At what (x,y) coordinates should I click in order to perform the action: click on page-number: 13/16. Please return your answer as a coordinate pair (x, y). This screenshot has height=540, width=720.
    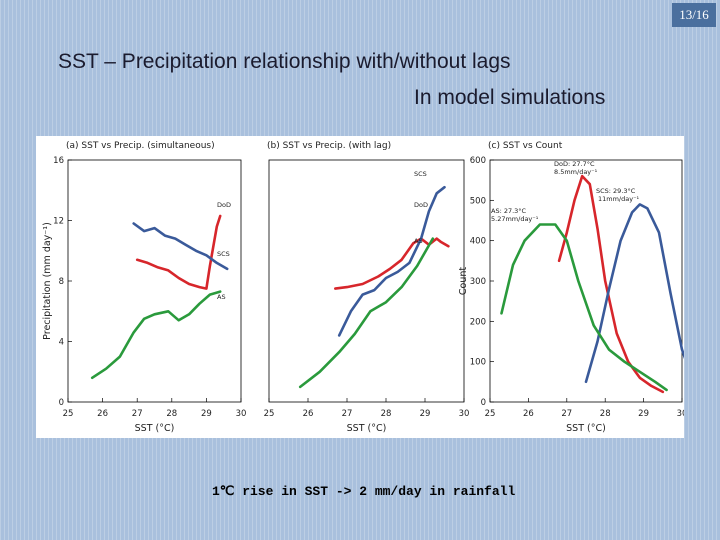
    Looking at the image, I should click on (694, 15).